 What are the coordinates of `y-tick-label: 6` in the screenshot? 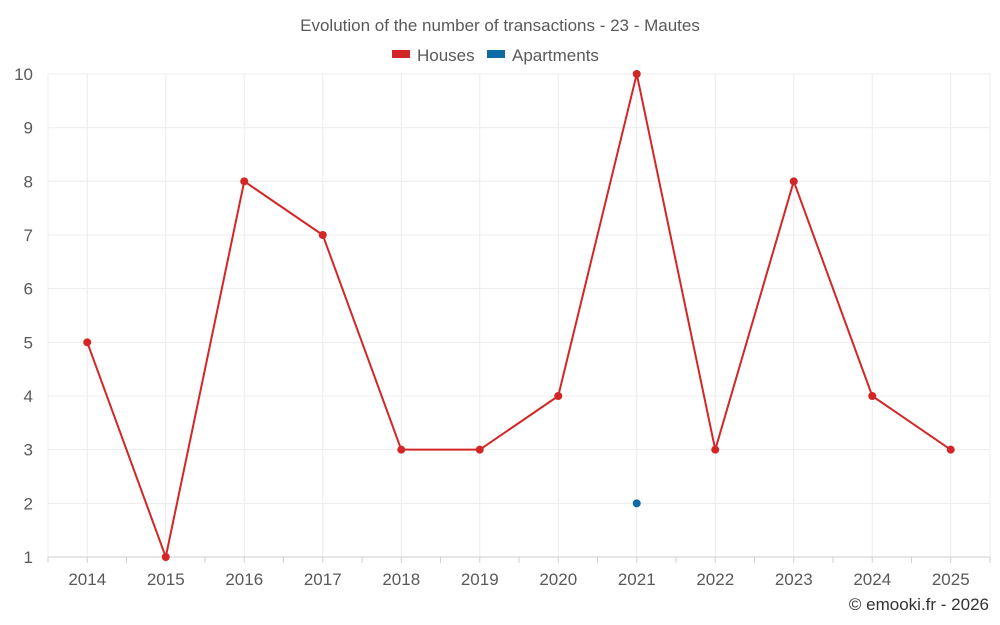 It's located at (28, 289).